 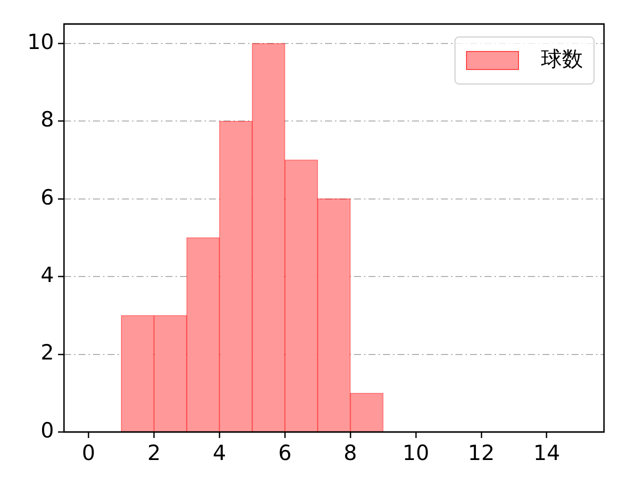 I want to click on x-tick-label: 8, so click(x=351, y=453).